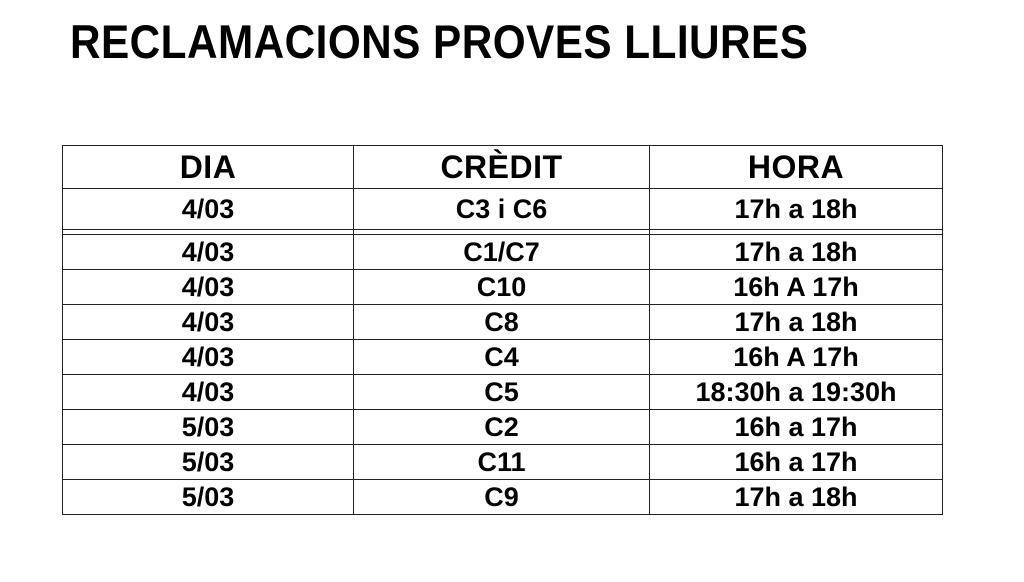 The image size is (1024, 582). I want to click on cell-credit: C10, so click(501, 287).